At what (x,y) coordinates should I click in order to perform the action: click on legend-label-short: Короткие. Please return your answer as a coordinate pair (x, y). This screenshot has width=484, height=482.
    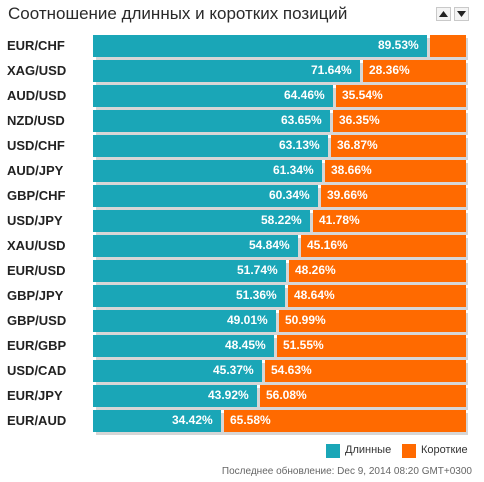
    Looking at the image, I should click on (444, 450).